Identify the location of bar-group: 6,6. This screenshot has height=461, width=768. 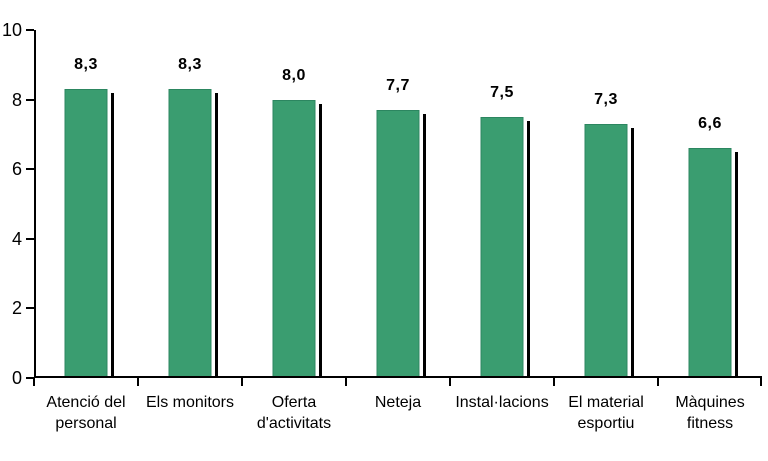
(710, 204).